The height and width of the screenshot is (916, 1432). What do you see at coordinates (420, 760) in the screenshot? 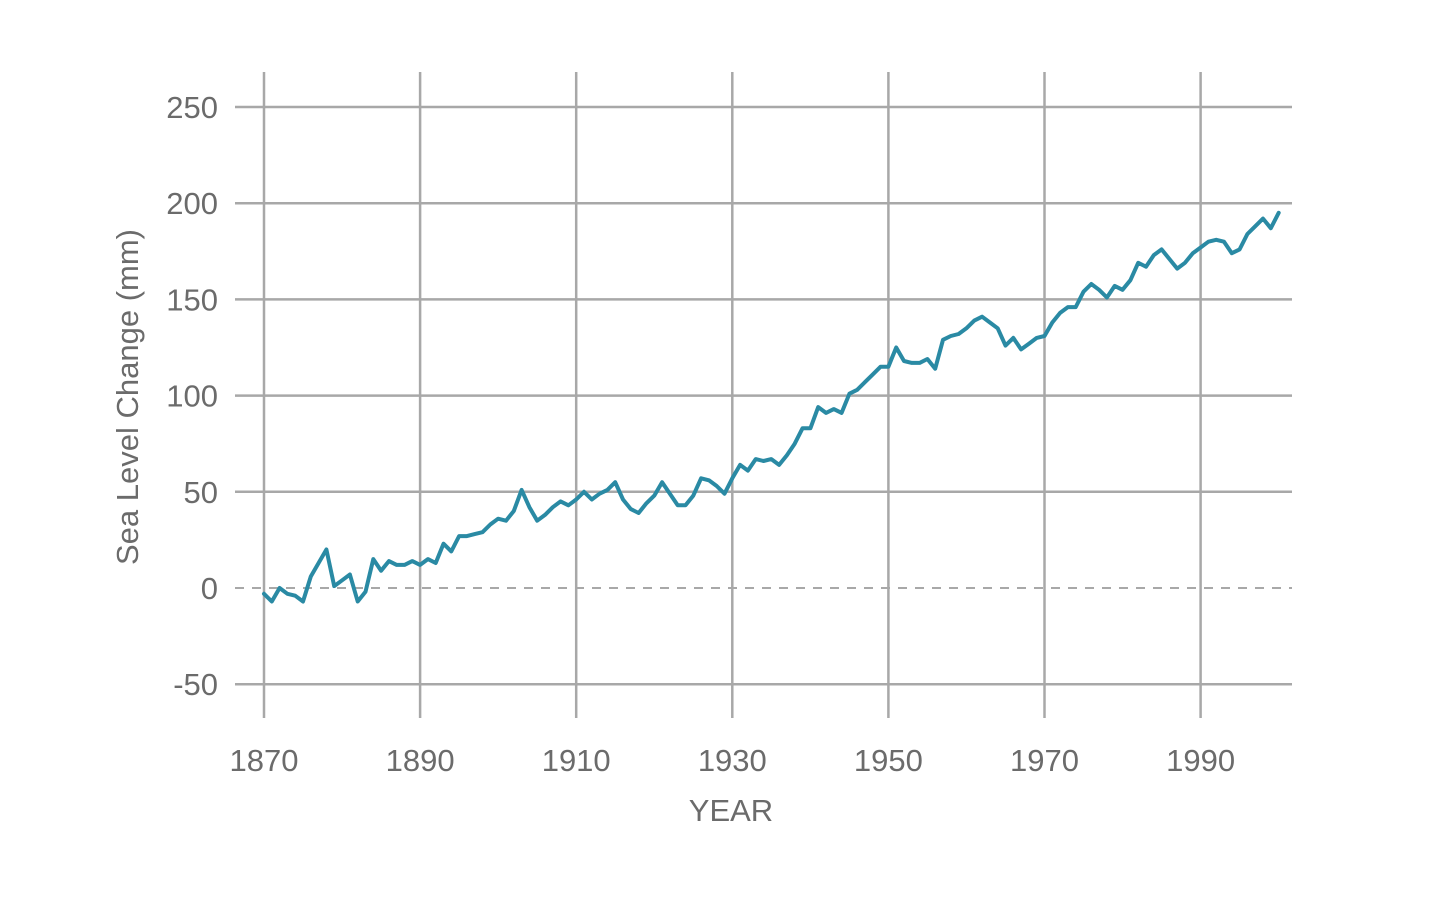
I see `x-tick-label-1890: 1890` at bounding box center [420, 760].